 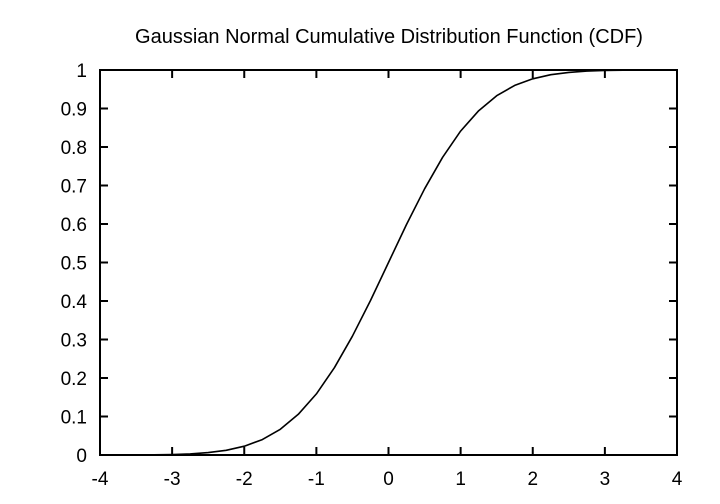 What do you see at coordinates (605, 479) in the screenshot?
I see `x-tick-label: 3` at bounding box center [605, 479].